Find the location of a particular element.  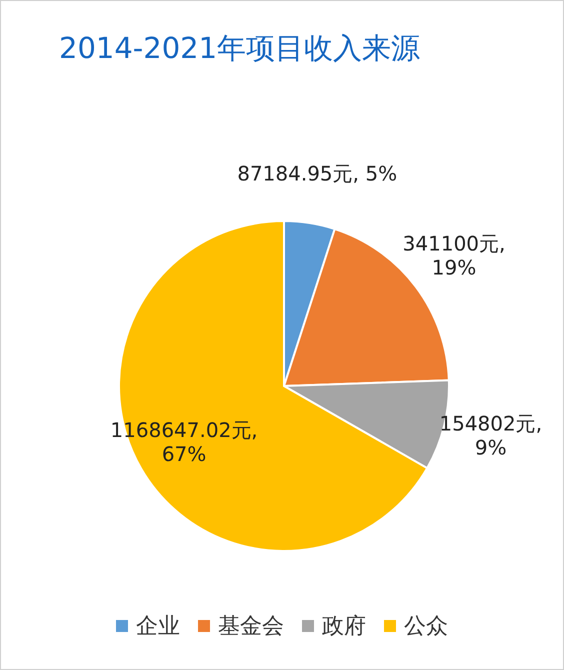

data-label: 341100元, 19% is located at coordinates (454, 256).